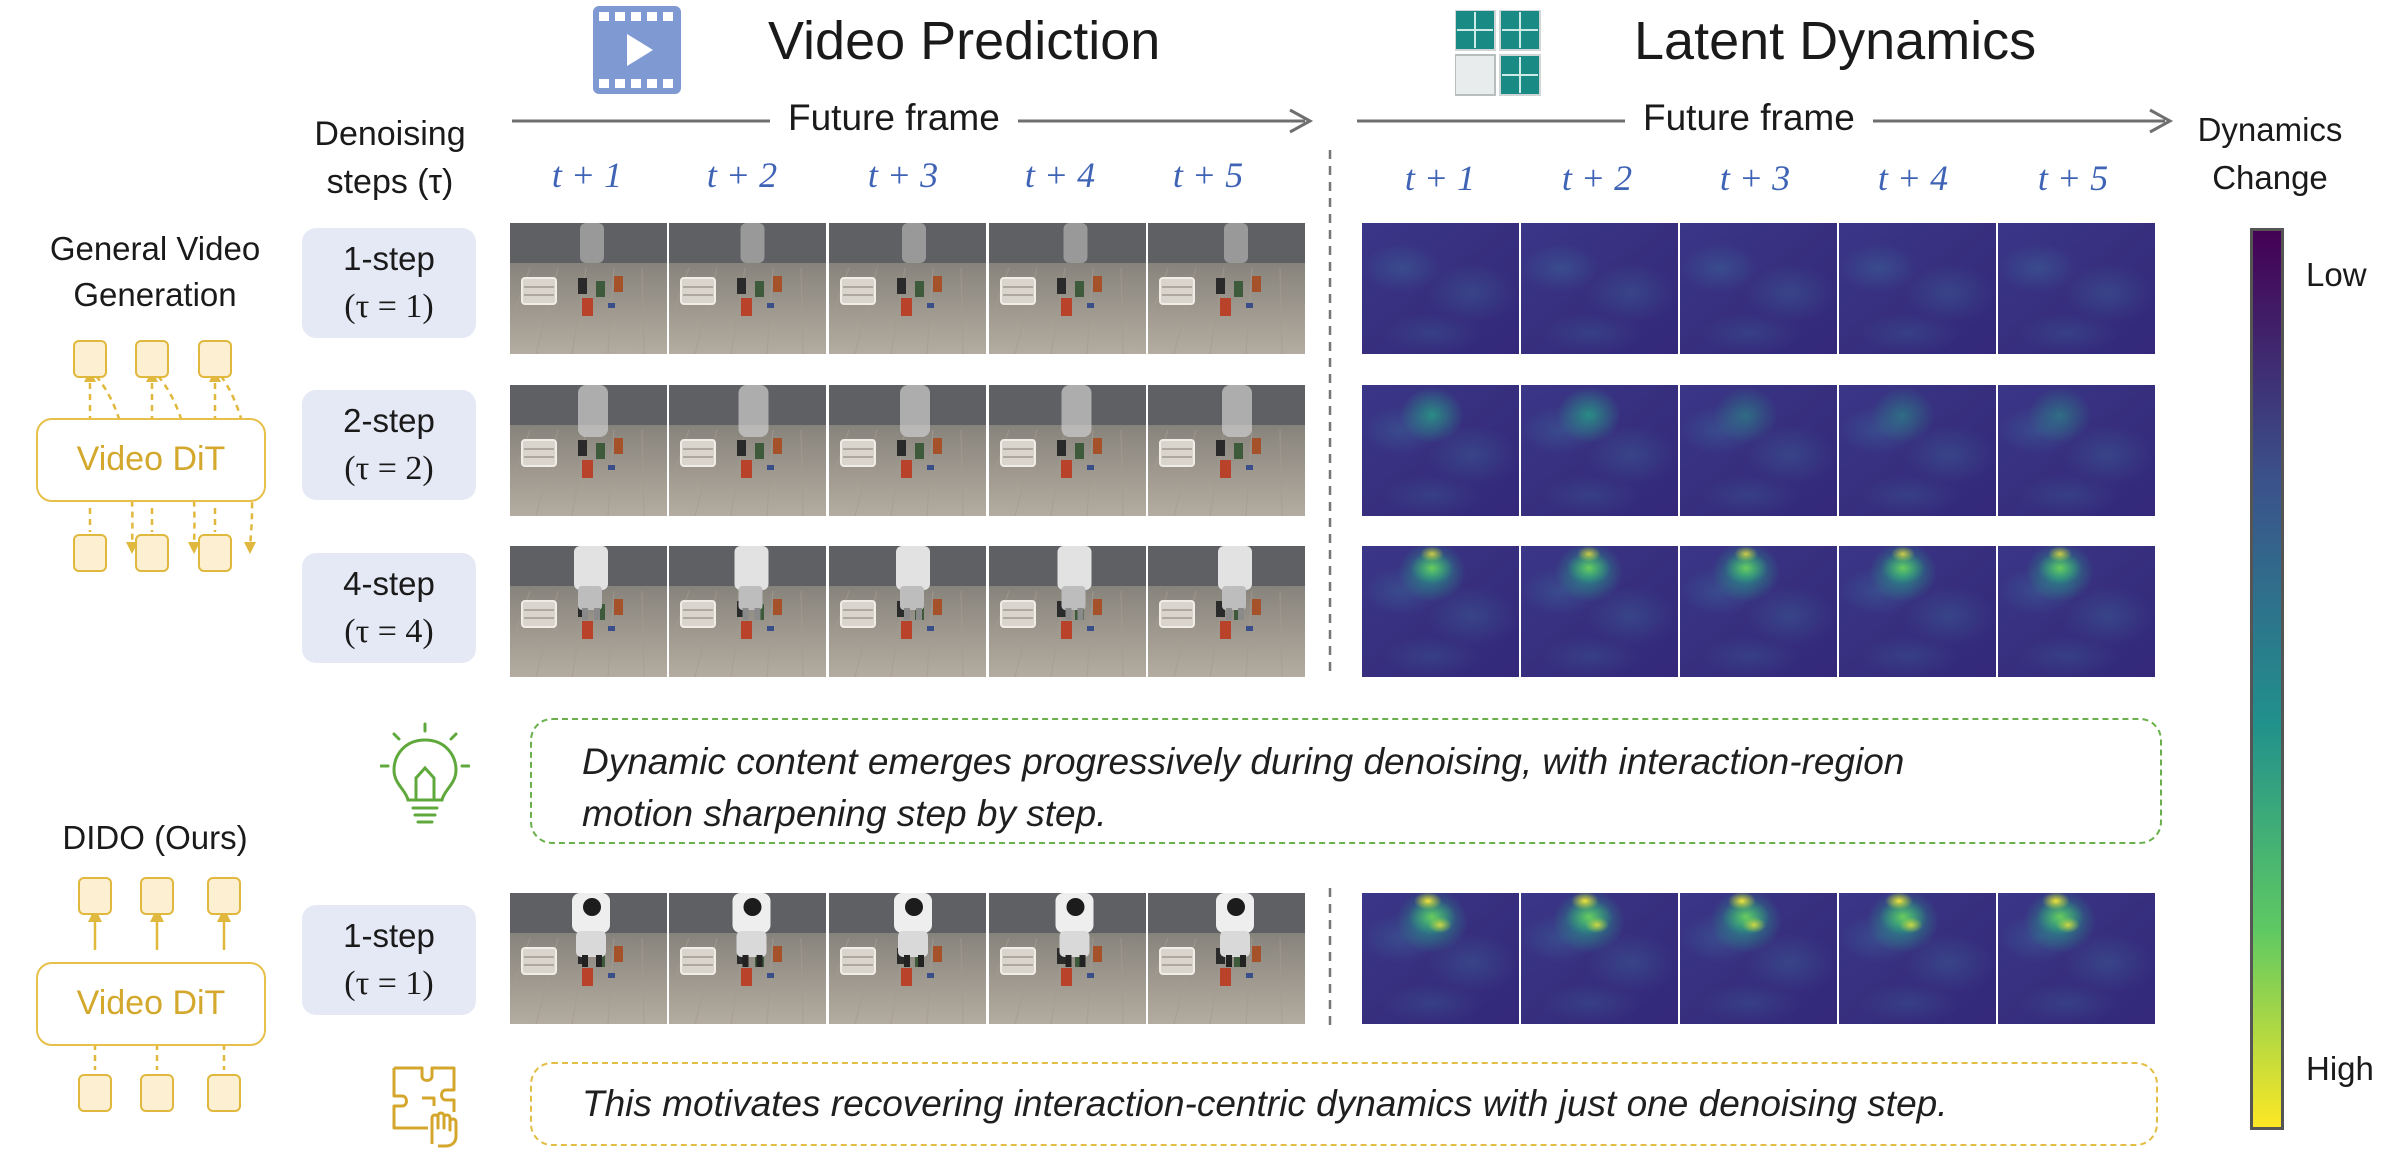  What do you see at coordinates (1835, 41) in the screenshot?
I see `latent-dynamics-title: Latent Dynamics` at bounding box center [1835, 41].